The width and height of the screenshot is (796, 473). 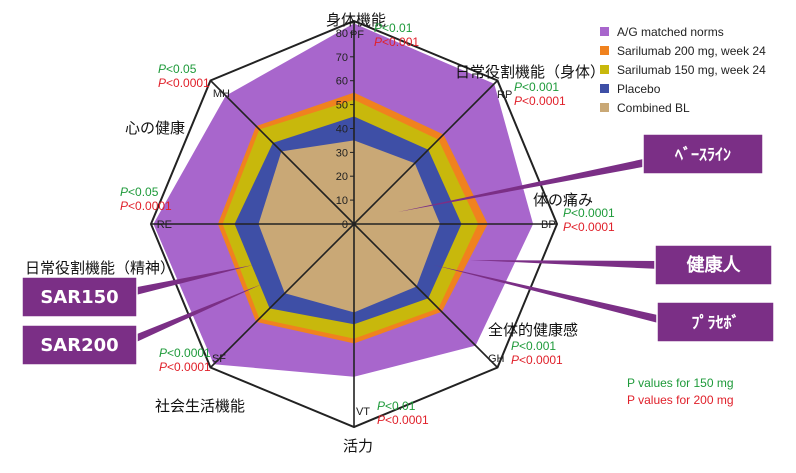 What do you see at coordinates (536, 87) in the screenshot?
I see `pvalue-150-rp: P<0.001` at bounding box center [536, 87].